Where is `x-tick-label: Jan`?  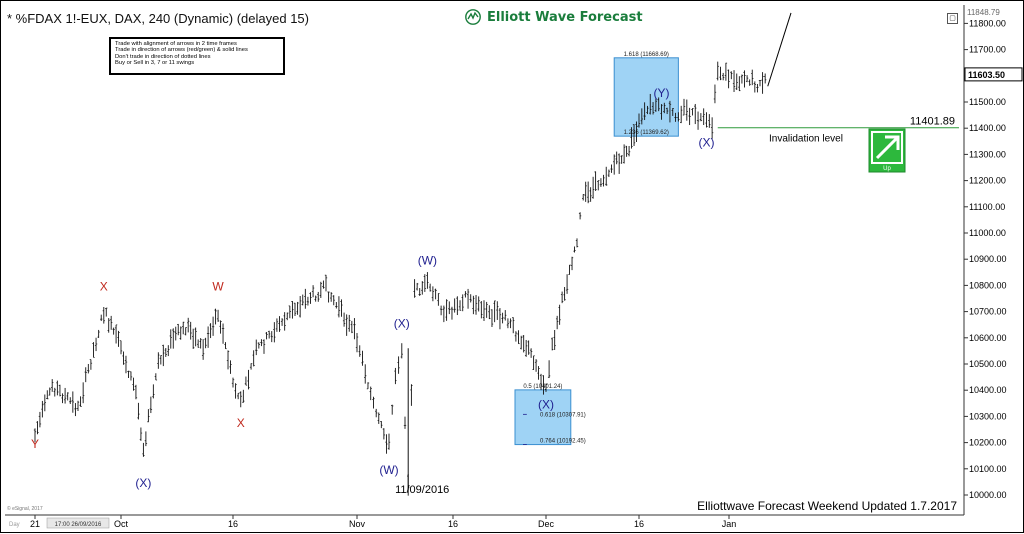
x-tick-label: Jan is located at coordinates (729, 524).